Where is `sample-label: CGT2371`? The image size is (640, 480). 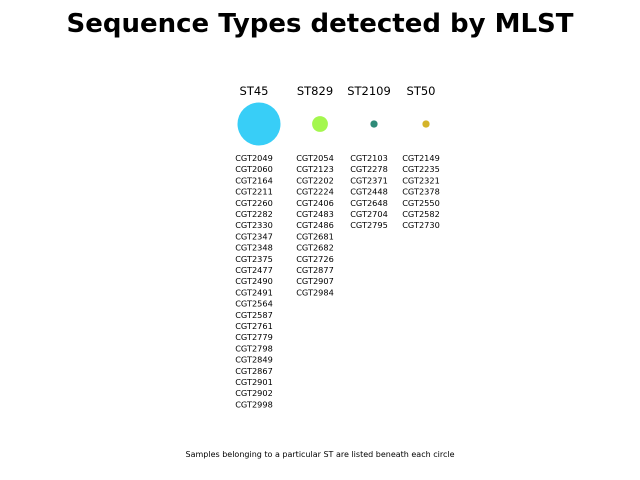 sample-label: CGT2371 is located at coordinates (369, 180).